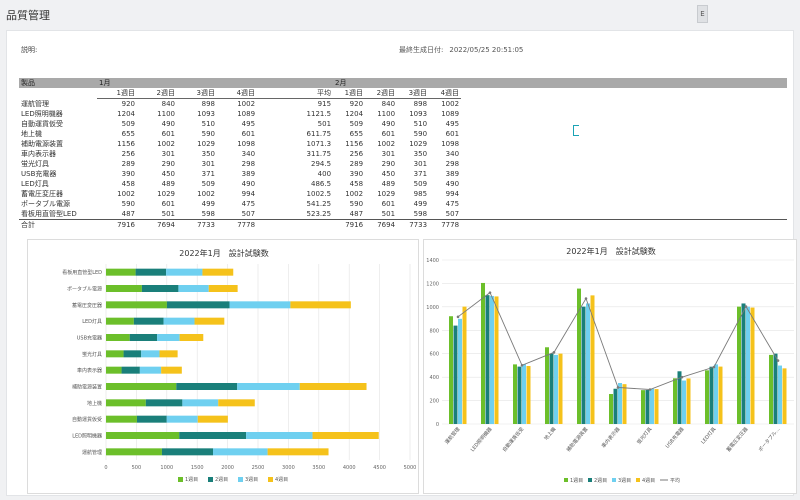 This screenshot has height=500, width=800. What do you see at coordinates (248, 194) in the screenshot?
I see `row-value: 994` at bounding box center [248, 194].